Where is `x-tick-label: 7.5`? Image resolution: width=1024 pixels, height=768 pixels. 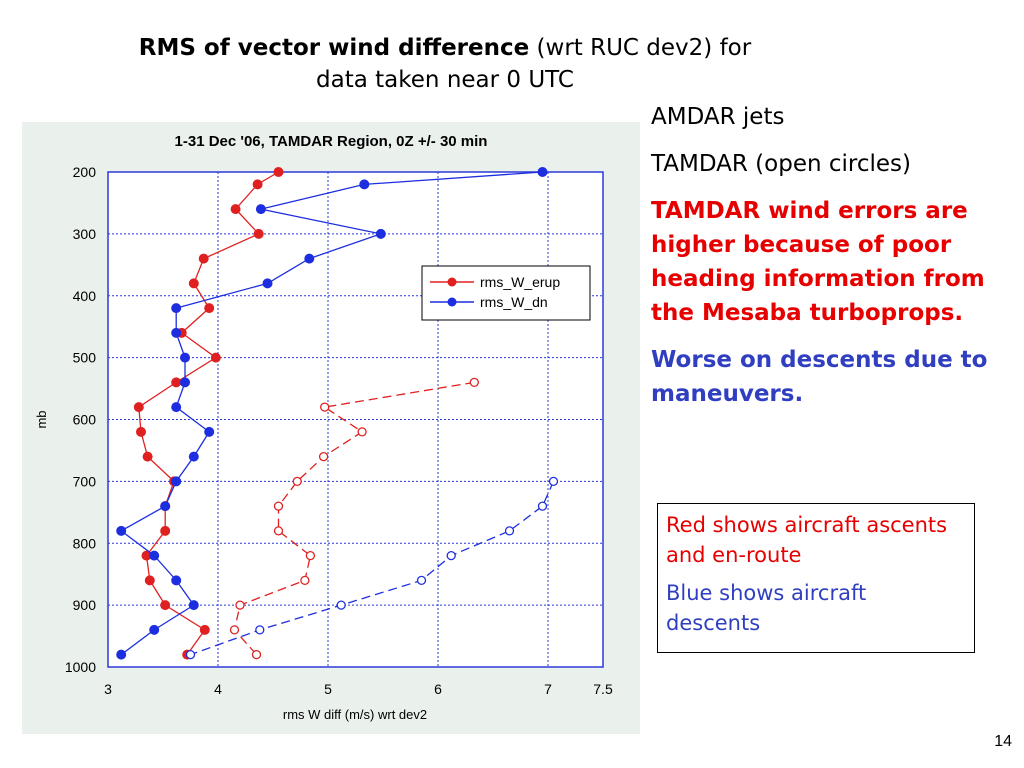
x-tick-label: 7.5 is located at coordinates (603, 689).